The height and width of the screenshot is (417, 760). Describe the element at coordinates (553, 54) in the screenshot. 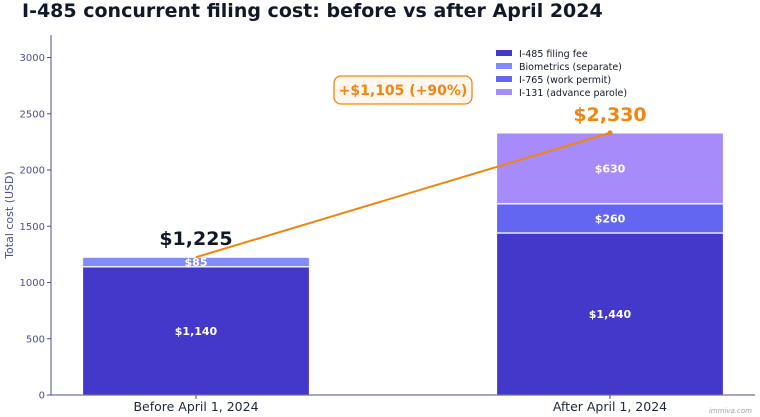

I see `legend-label: I-485 filing fee` at that location.